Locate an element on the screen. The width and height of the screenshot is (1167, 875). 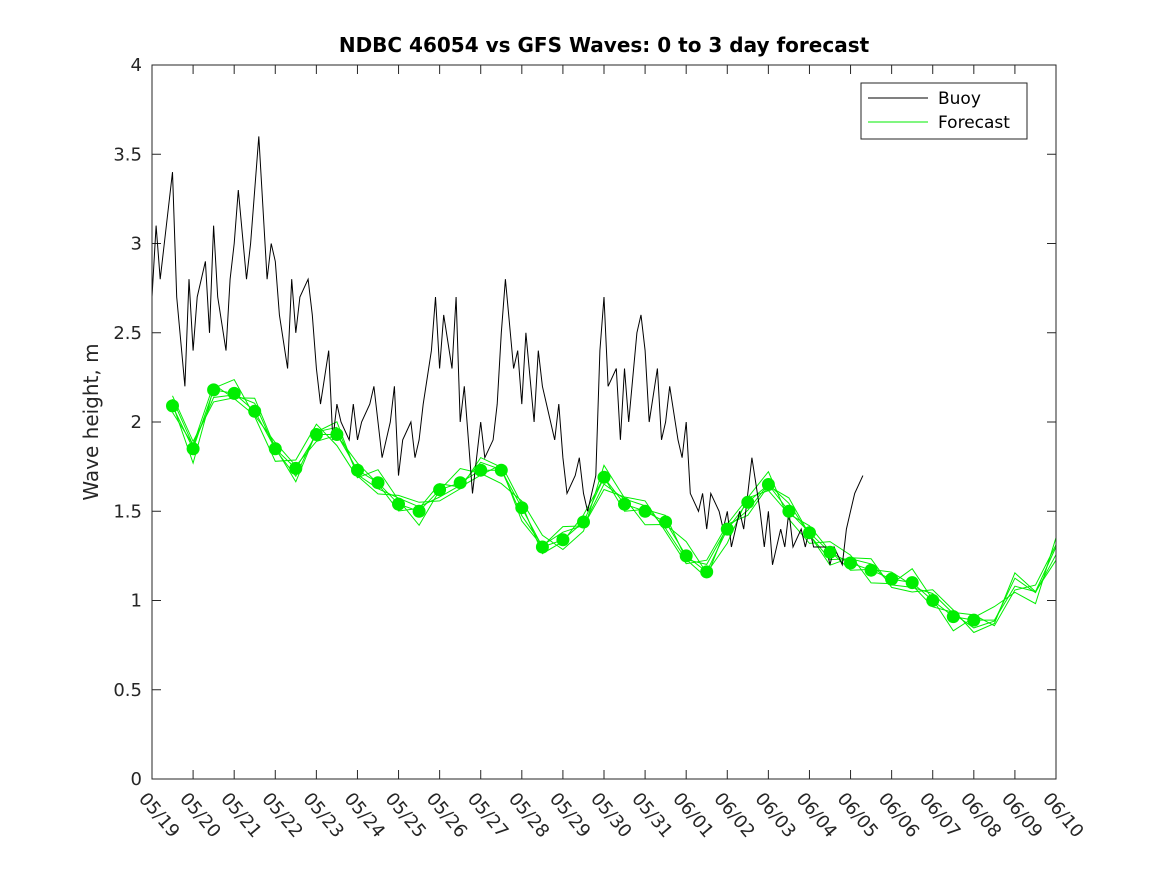
x-tick-label: 05/29 is located at coordinates (569, 815).